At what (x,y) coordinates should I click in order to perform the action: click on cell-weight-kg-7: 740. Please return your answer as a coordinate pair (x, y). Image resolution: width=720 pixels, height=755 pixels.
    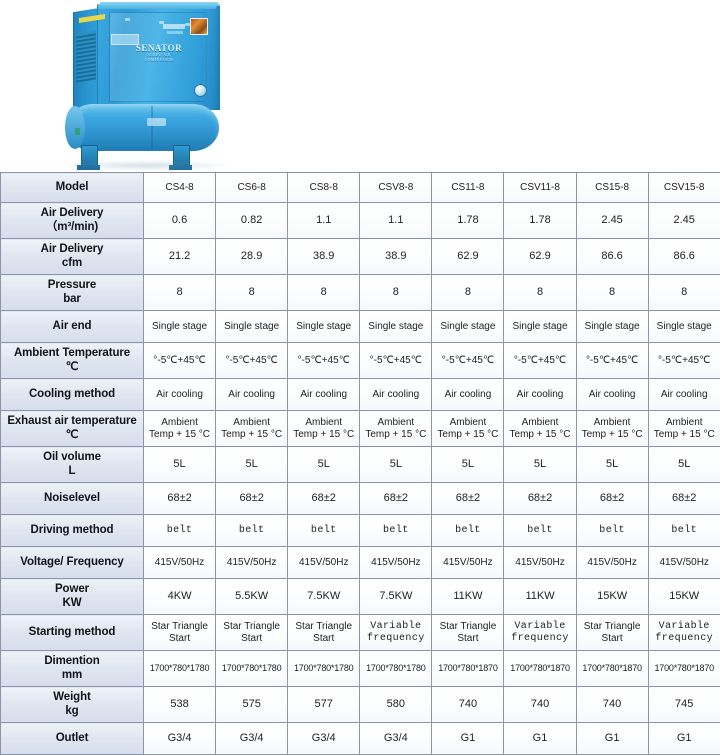
    Looking at the image, I should click on (612, 705).